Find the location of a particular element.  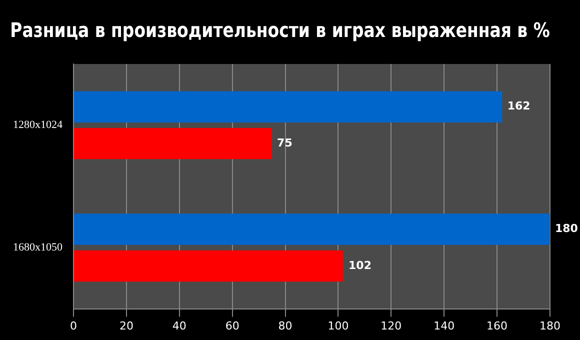

x-tick-label: 100 is located at coordinates (338, 325).